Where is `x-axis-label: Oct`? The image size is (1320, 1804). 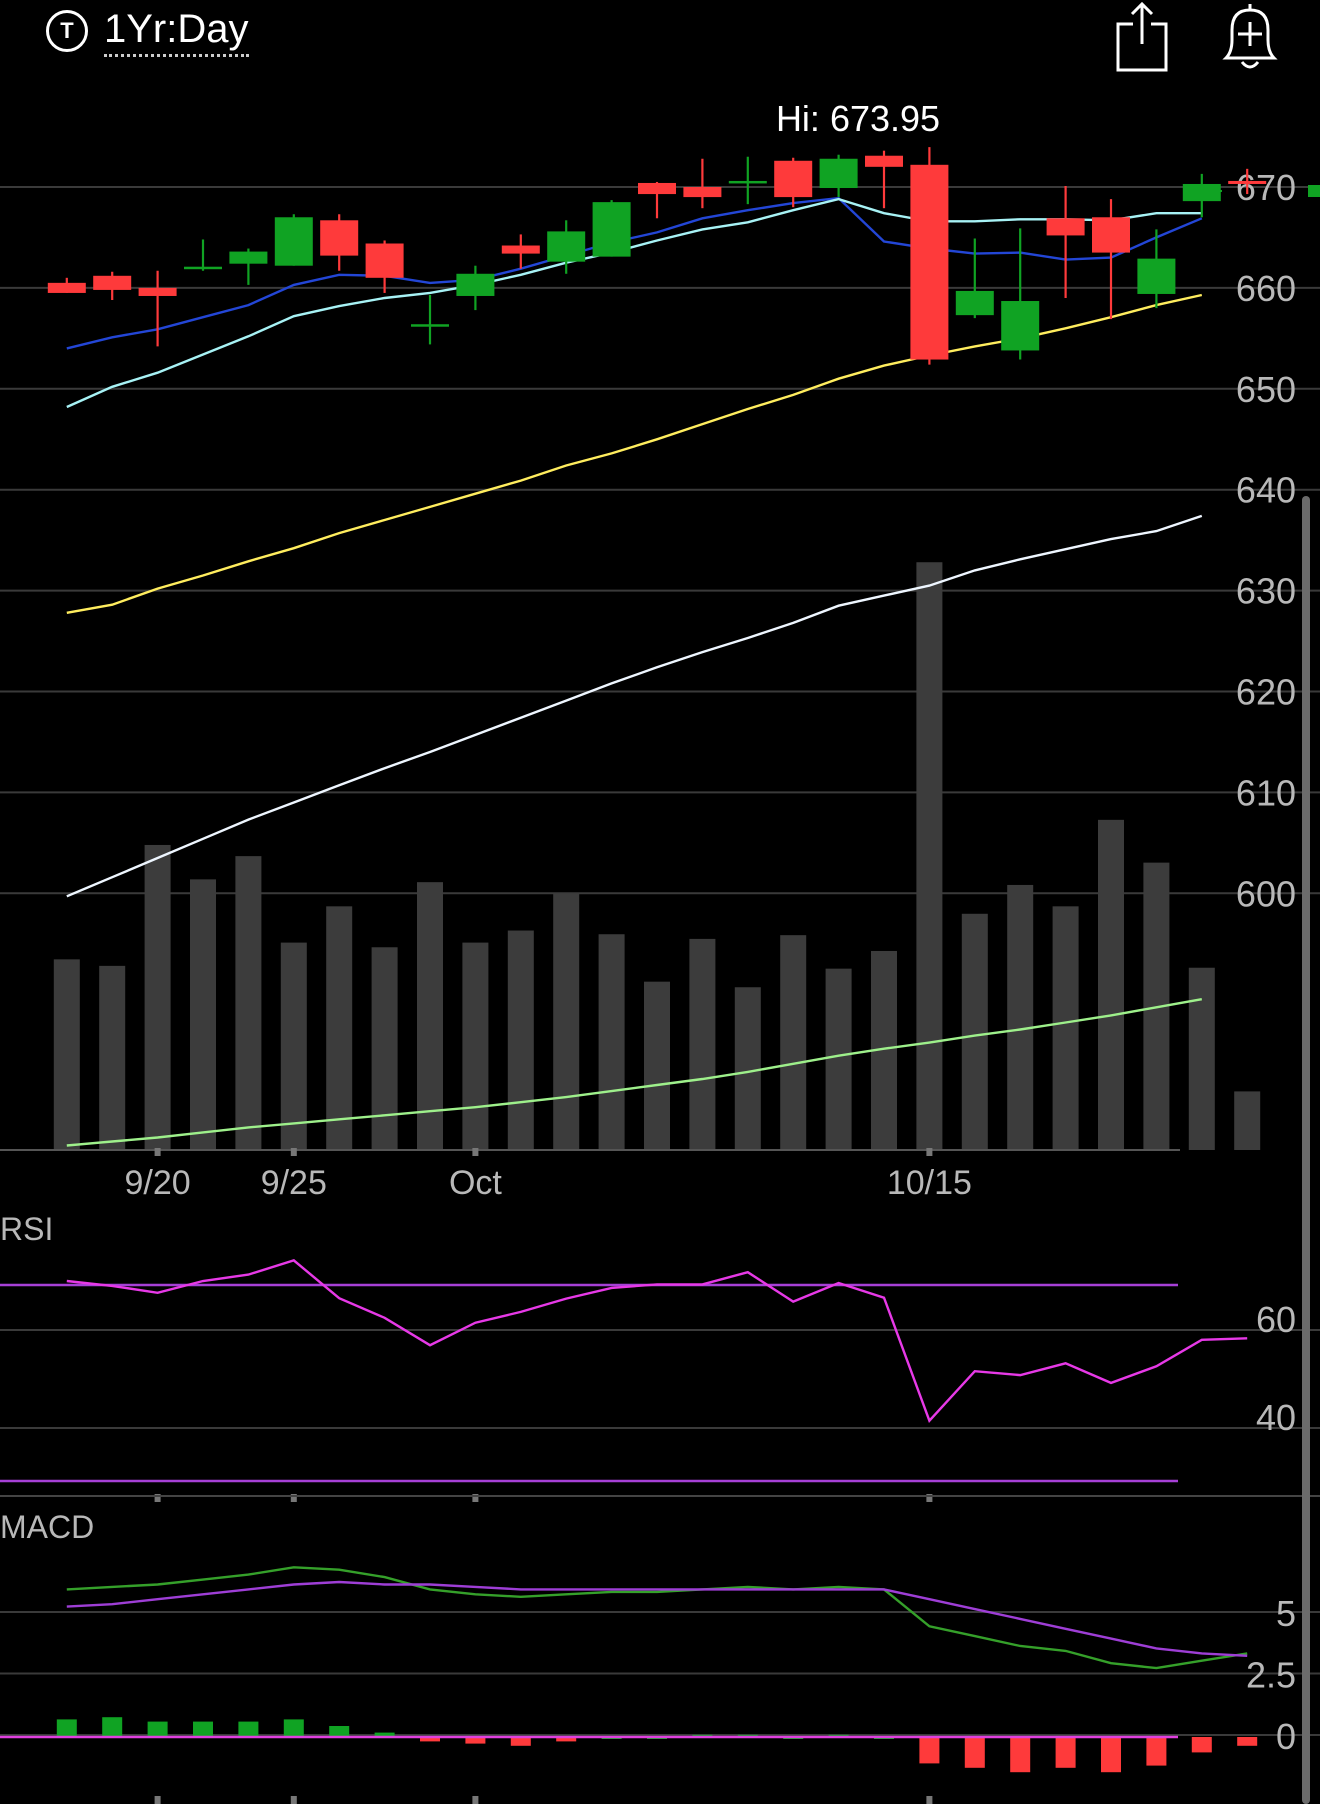 x-axis-label: Oct is located at coordinates (475, 1183).